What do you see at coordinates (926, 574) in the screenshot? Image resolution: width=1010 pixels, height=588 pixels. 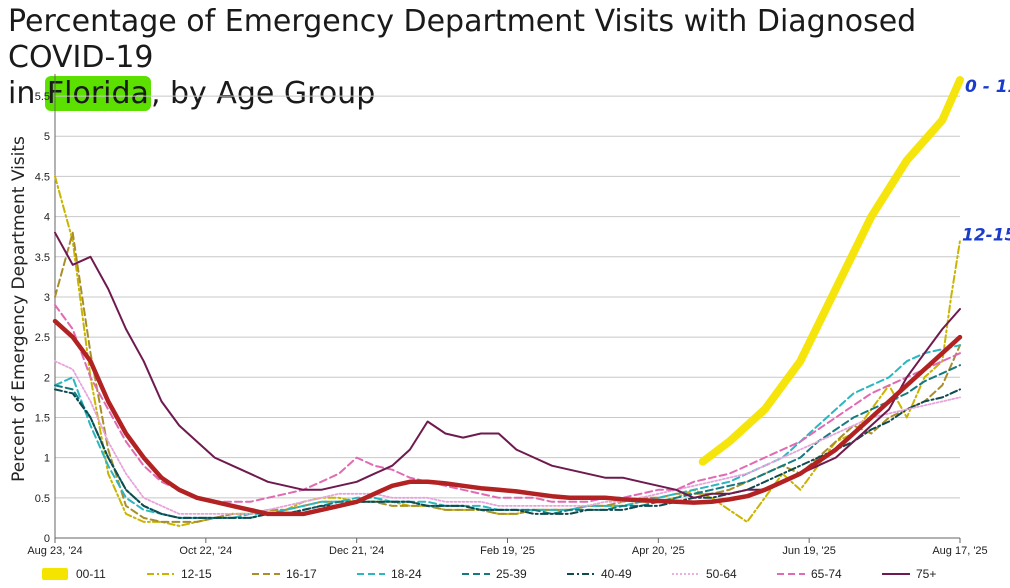 I see `legend-label-75-: 75+` at bounding box center [926, 574].